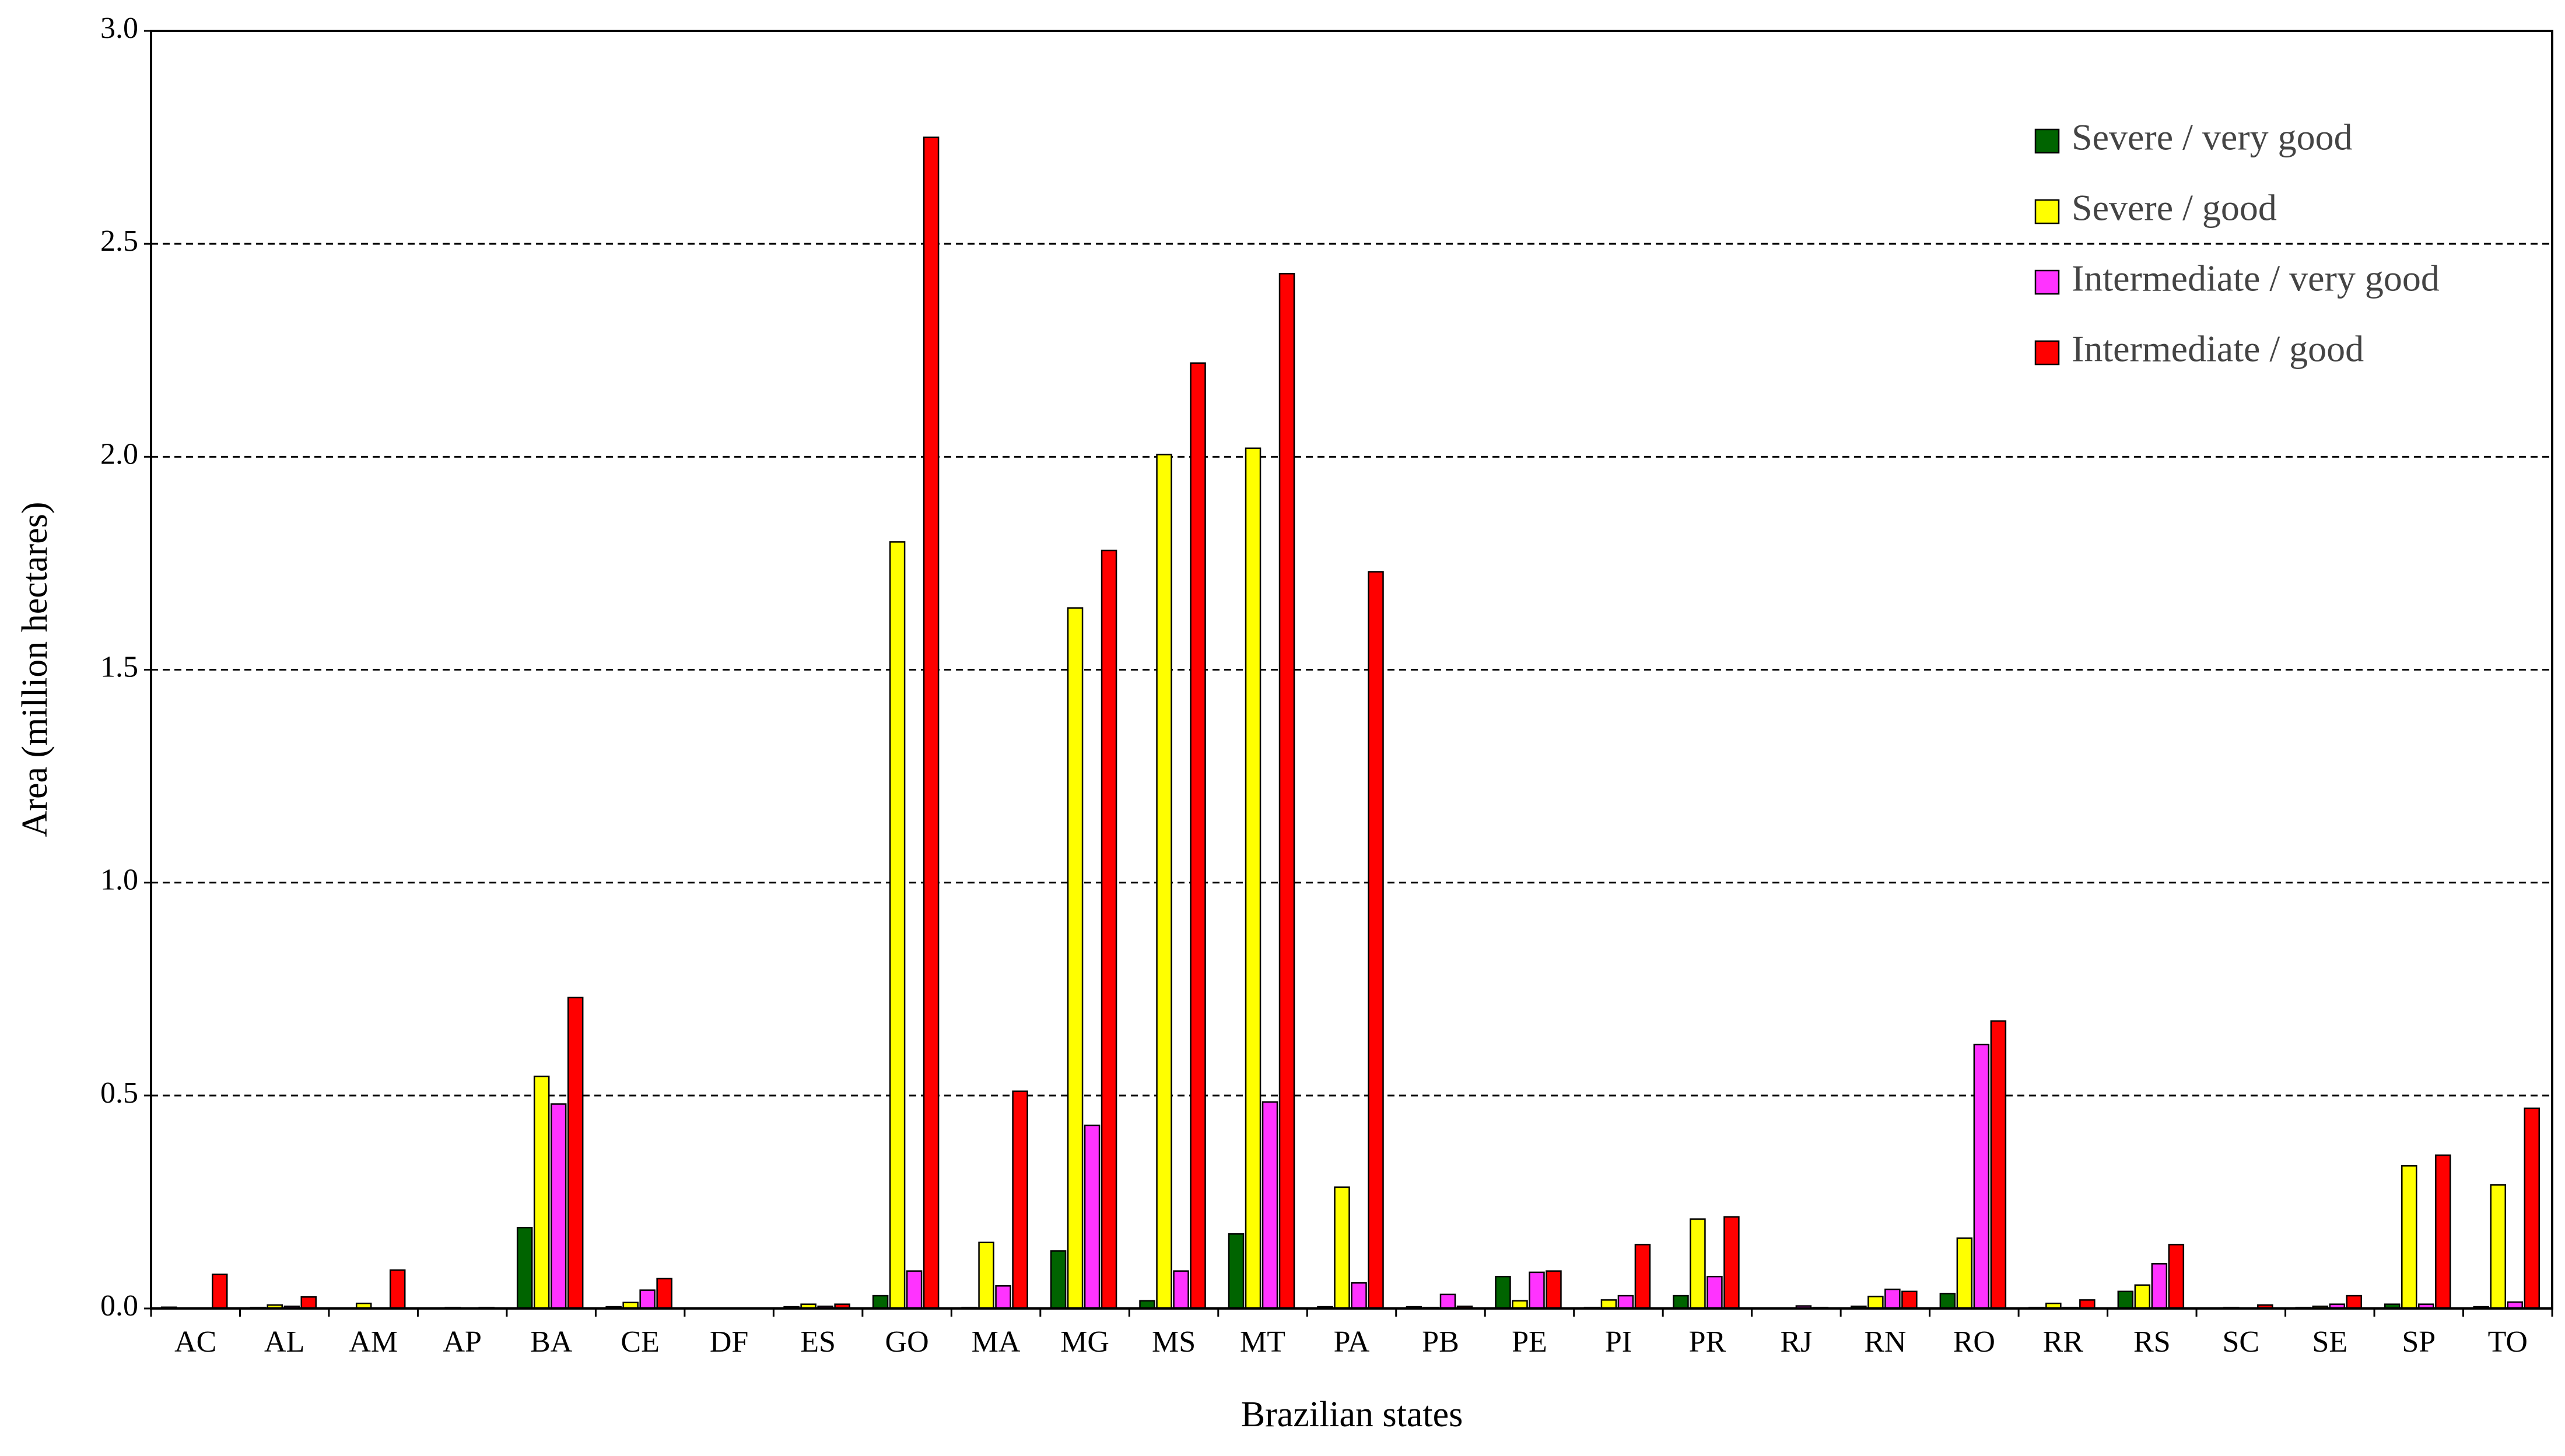 The width and height of the screenshot is (2565, 1456). Describe the element at coordinates (119, 1305) in the screenshot. I see `y-tick-label: 0.0` at that location.